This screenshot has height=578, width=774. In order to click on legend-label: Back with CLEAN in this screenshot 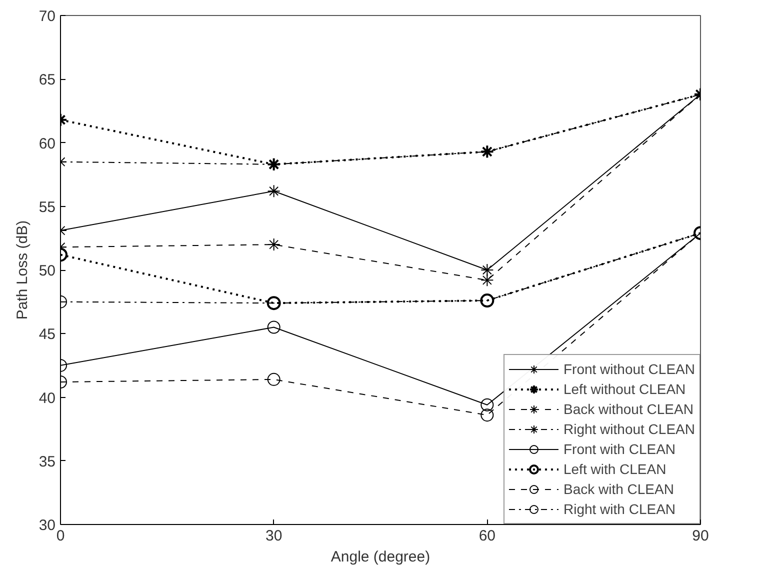, I will do `click(618, 489)`.